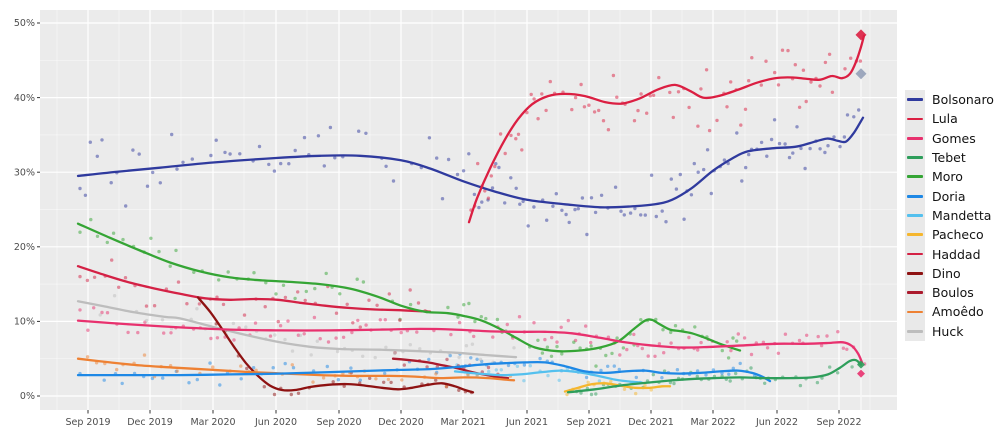 The image size is (1000, 444). What do you see at coordinates (526, 422) in the screenshot?
I see `x-tick-label: Jun 2021` at bounding box center [526, 422].